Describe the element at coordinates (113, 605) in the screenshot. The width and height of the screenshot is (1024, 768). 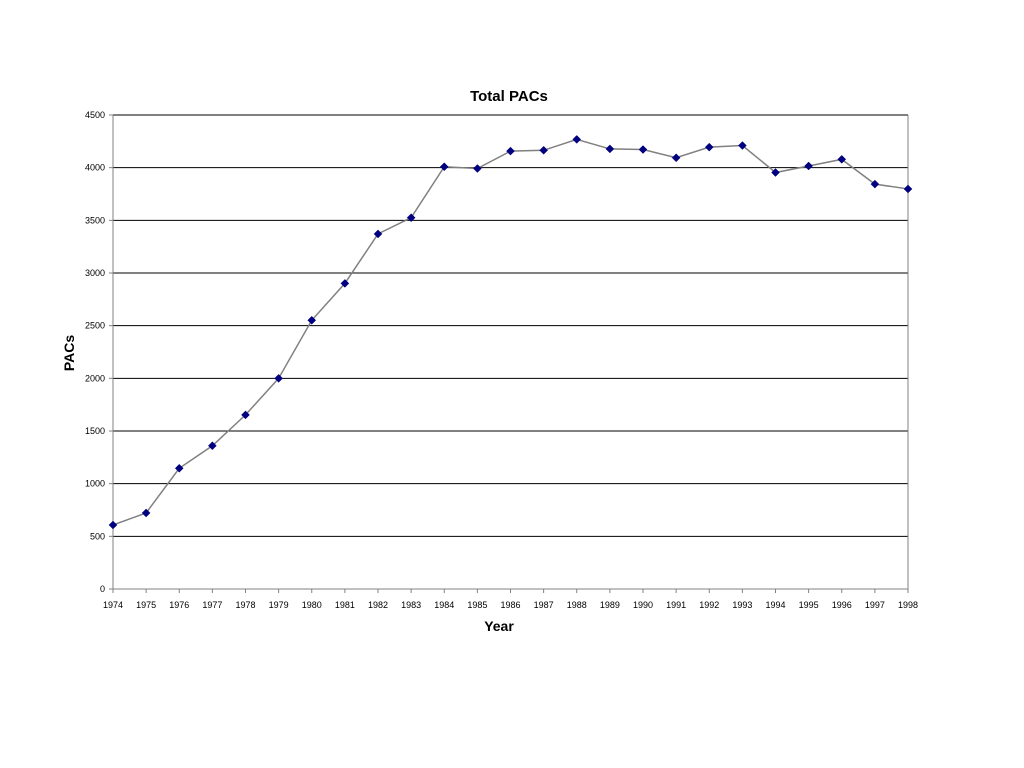
I see `x-tick-label: 1974` at that location.